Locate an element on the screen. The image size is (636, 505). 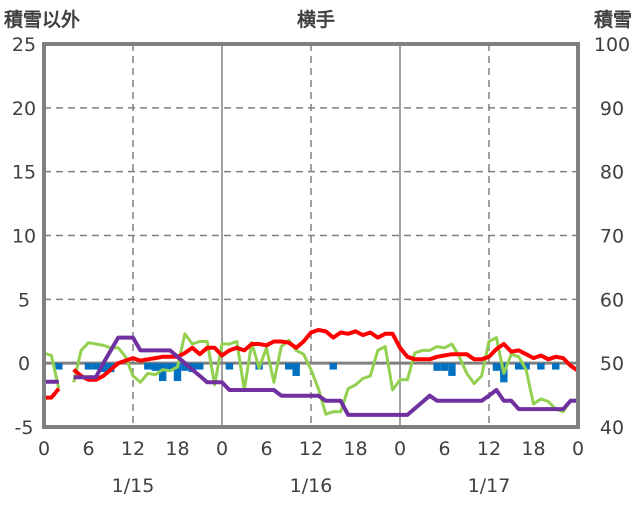
green-series-line is located at coordinates (310, 374).